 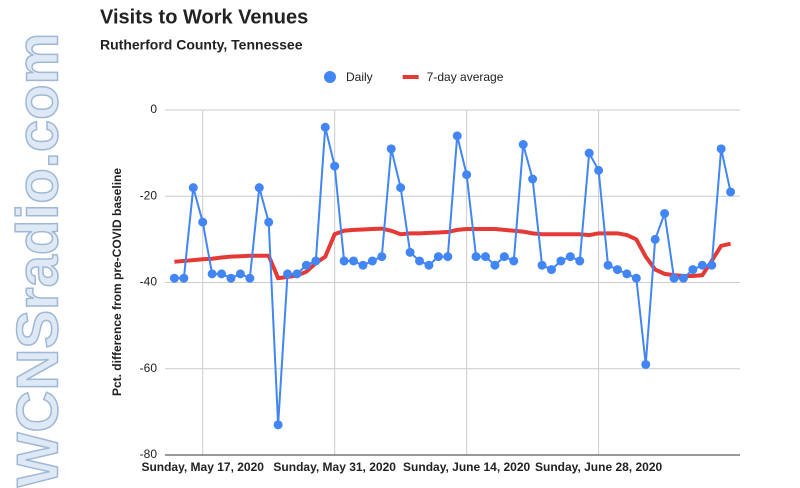 What do you see at coordinates (467, 467) in the screenshot?
I see `x-tick-label: Sunday, June 14, 2020` at bounding box center [467, 467].